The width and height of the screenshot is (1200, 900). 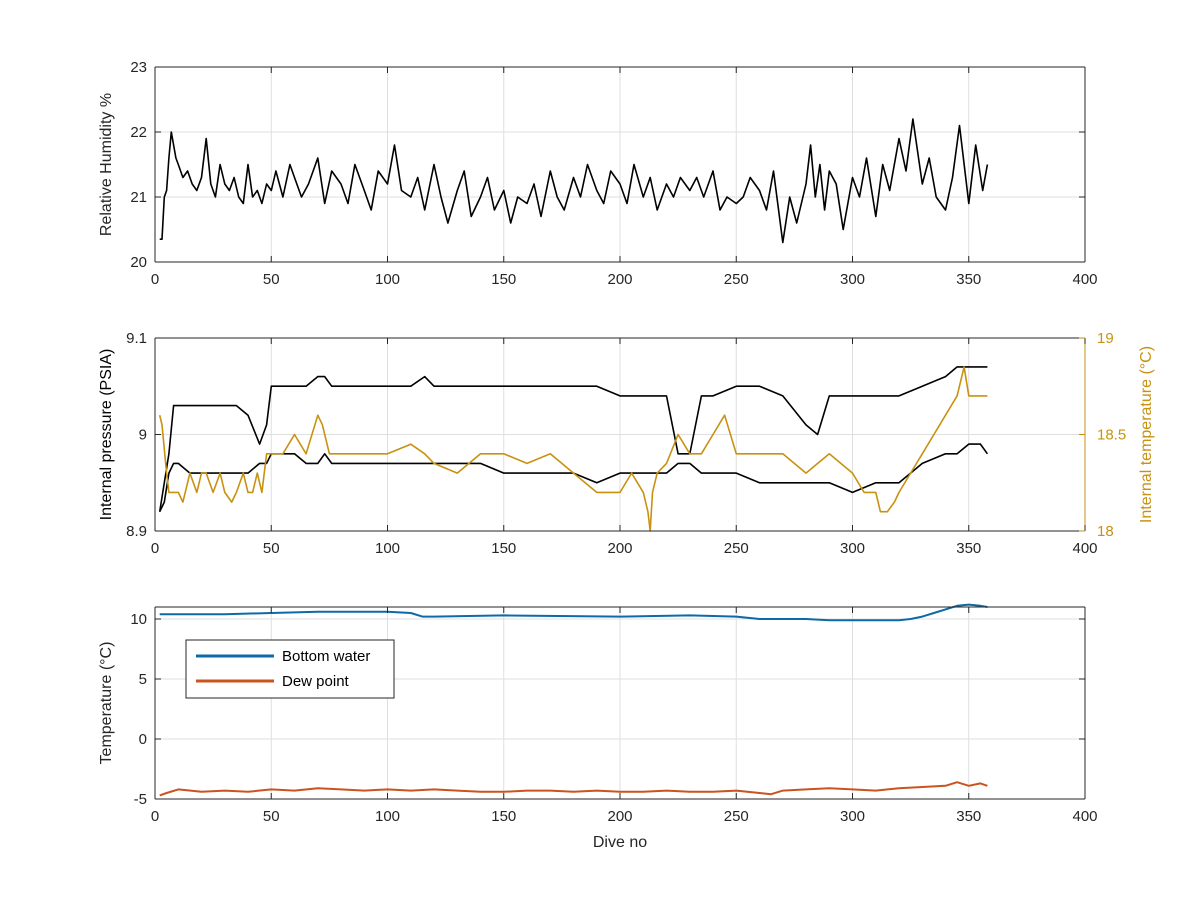 What do you see at coordinates (1146, 434) in the screenshot?
I see `y2-axis-label: Internal temperature (°C)` at bounding box center [1146, 434].